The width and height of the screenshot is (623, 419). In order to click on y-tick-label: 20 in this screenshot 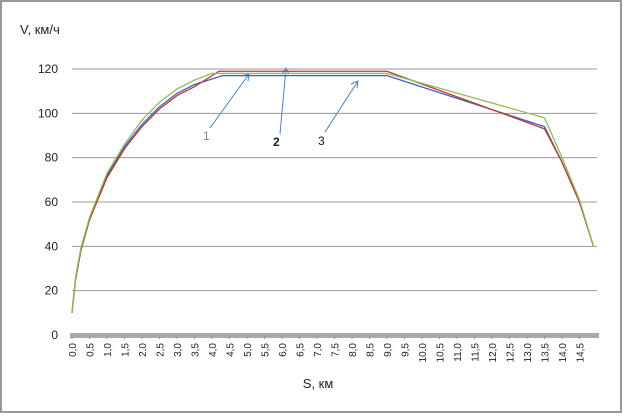, I will do `click(52, 291)`.